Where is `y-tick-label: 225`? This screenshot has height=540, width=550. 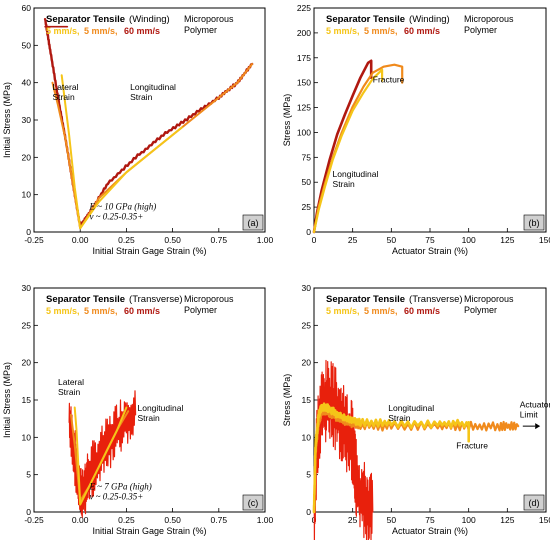 y-tick-label: 225 is located at coordinates (304, 8).